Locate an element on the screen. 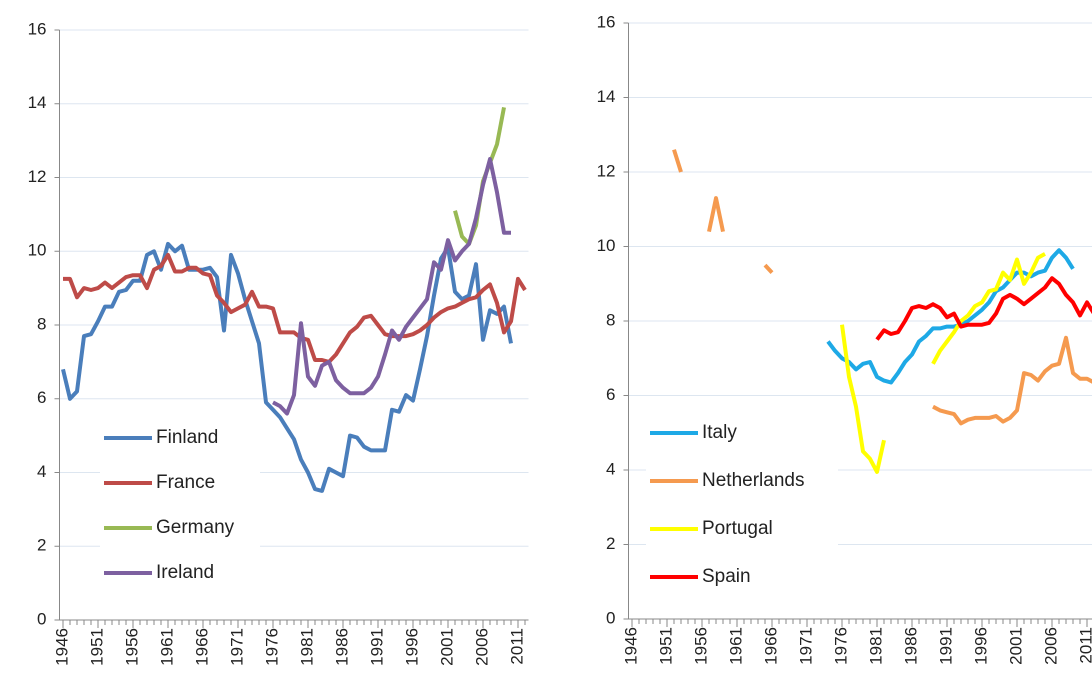  legend-label: Germany is located at coordinates (195, 527).